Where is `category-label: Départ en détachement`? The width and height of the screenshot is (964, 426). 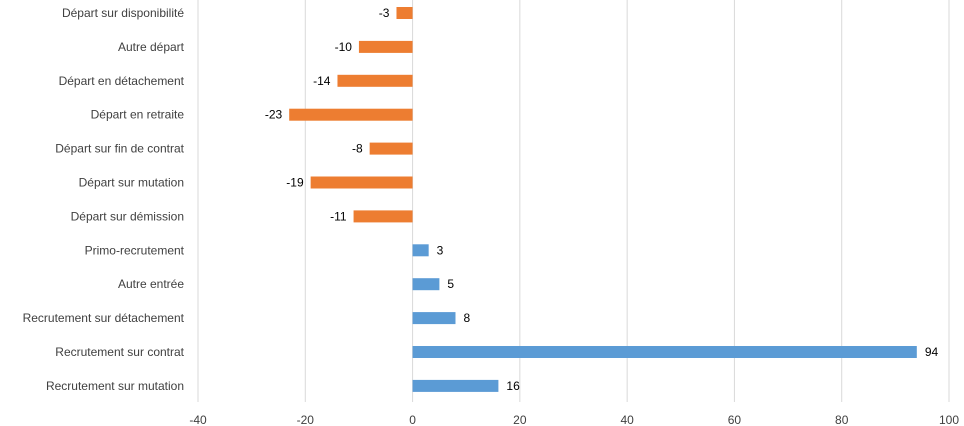 category-label: Départ en détachement is located at coordinates (122, 81).